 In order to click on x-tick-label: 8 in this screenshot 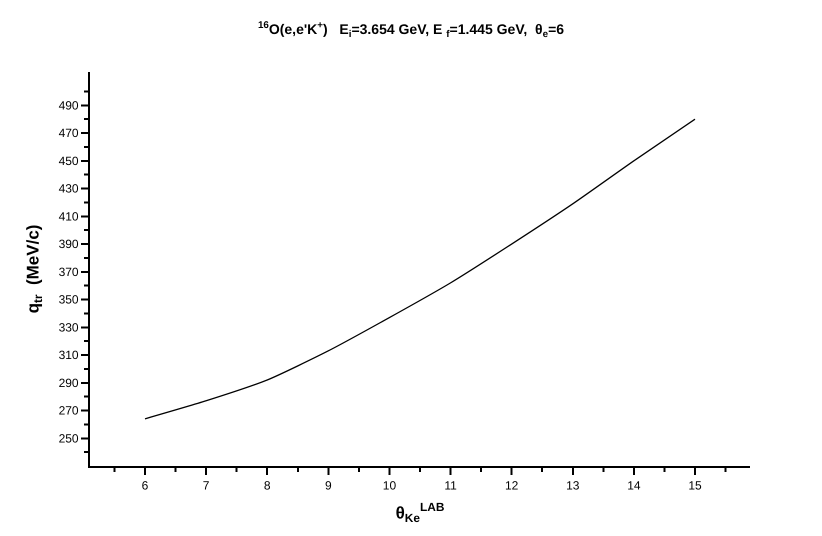, I will do `click(267, 485)`.